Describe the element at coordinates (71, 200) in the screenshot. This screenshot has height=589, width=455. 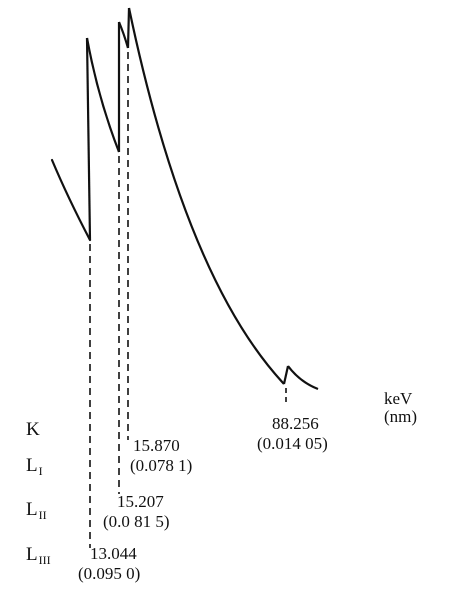
I see `curve-below-LIII` at that location.